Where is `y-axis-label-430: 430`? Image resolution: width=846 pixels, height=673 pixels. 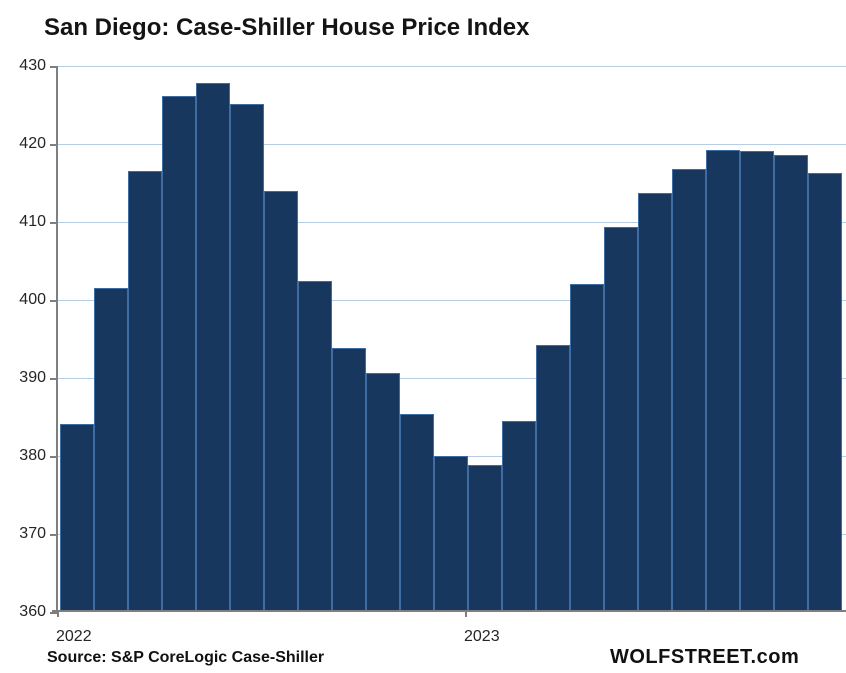
y-axis-label-430: 430 is located at coordinates (32, 65).